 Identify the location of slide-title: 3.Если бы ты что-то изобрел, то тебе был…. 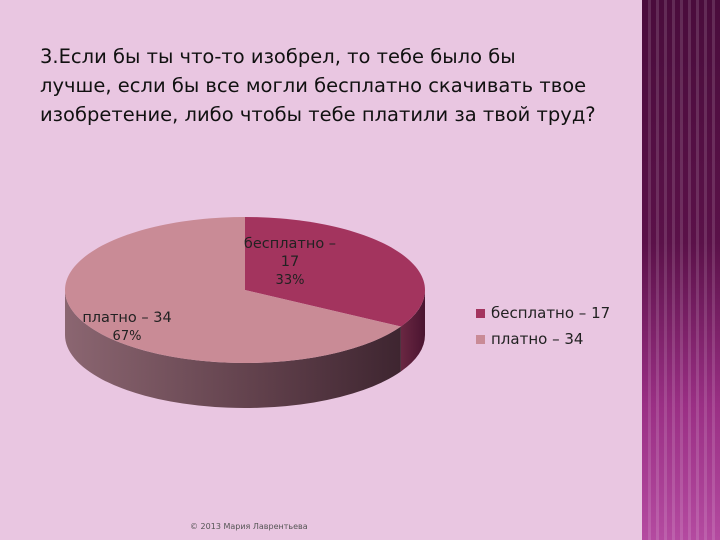
(318, 85).